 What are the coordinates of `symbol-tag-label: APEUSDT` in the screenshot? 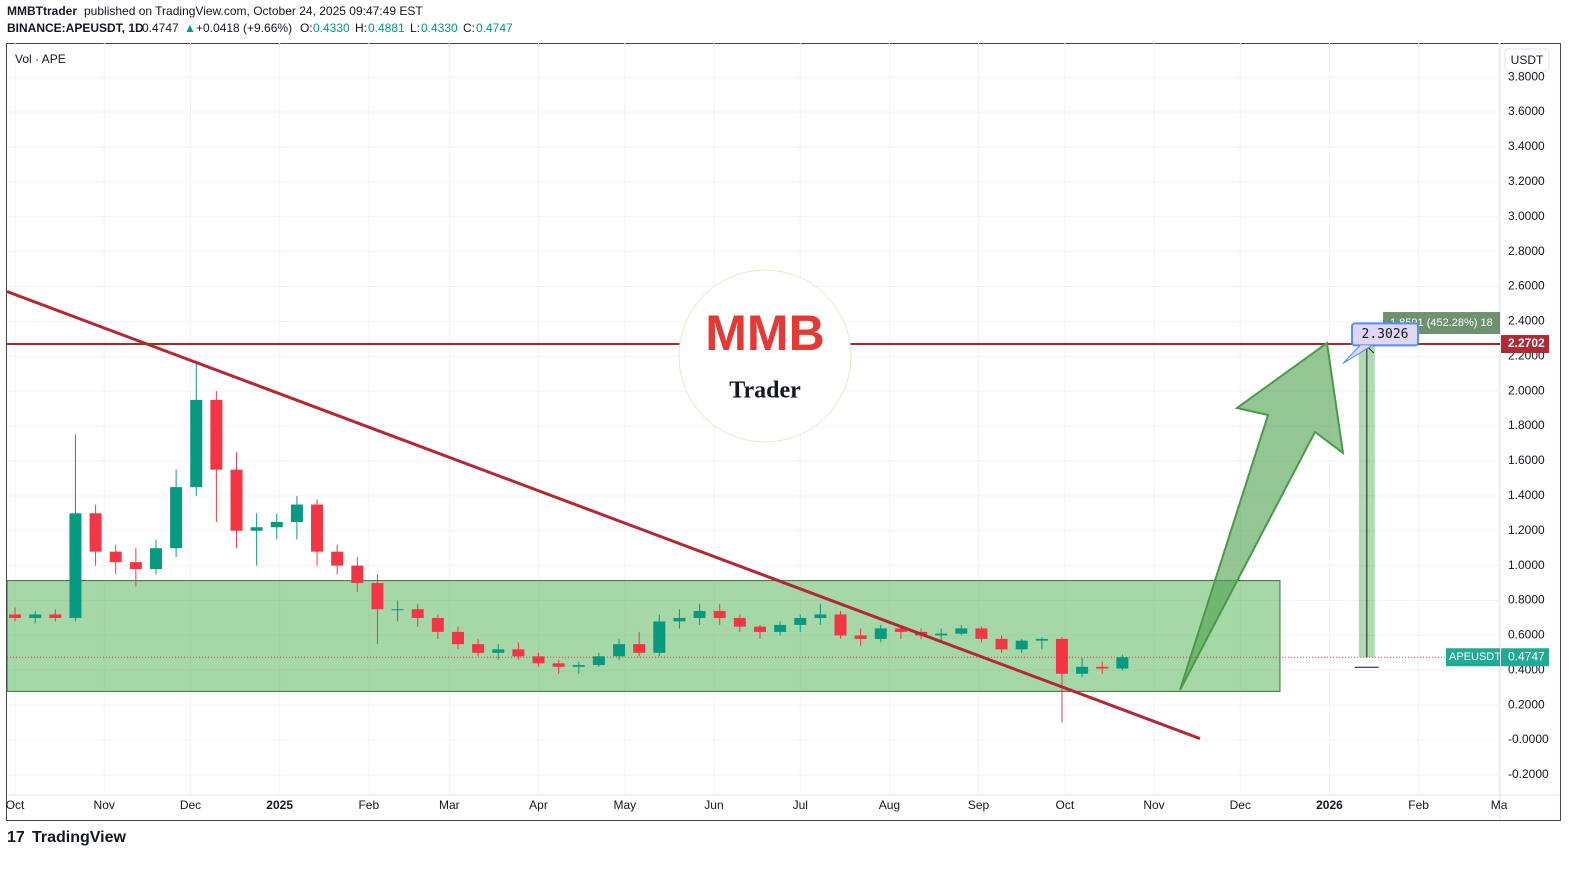 It's located at (1475, 657).